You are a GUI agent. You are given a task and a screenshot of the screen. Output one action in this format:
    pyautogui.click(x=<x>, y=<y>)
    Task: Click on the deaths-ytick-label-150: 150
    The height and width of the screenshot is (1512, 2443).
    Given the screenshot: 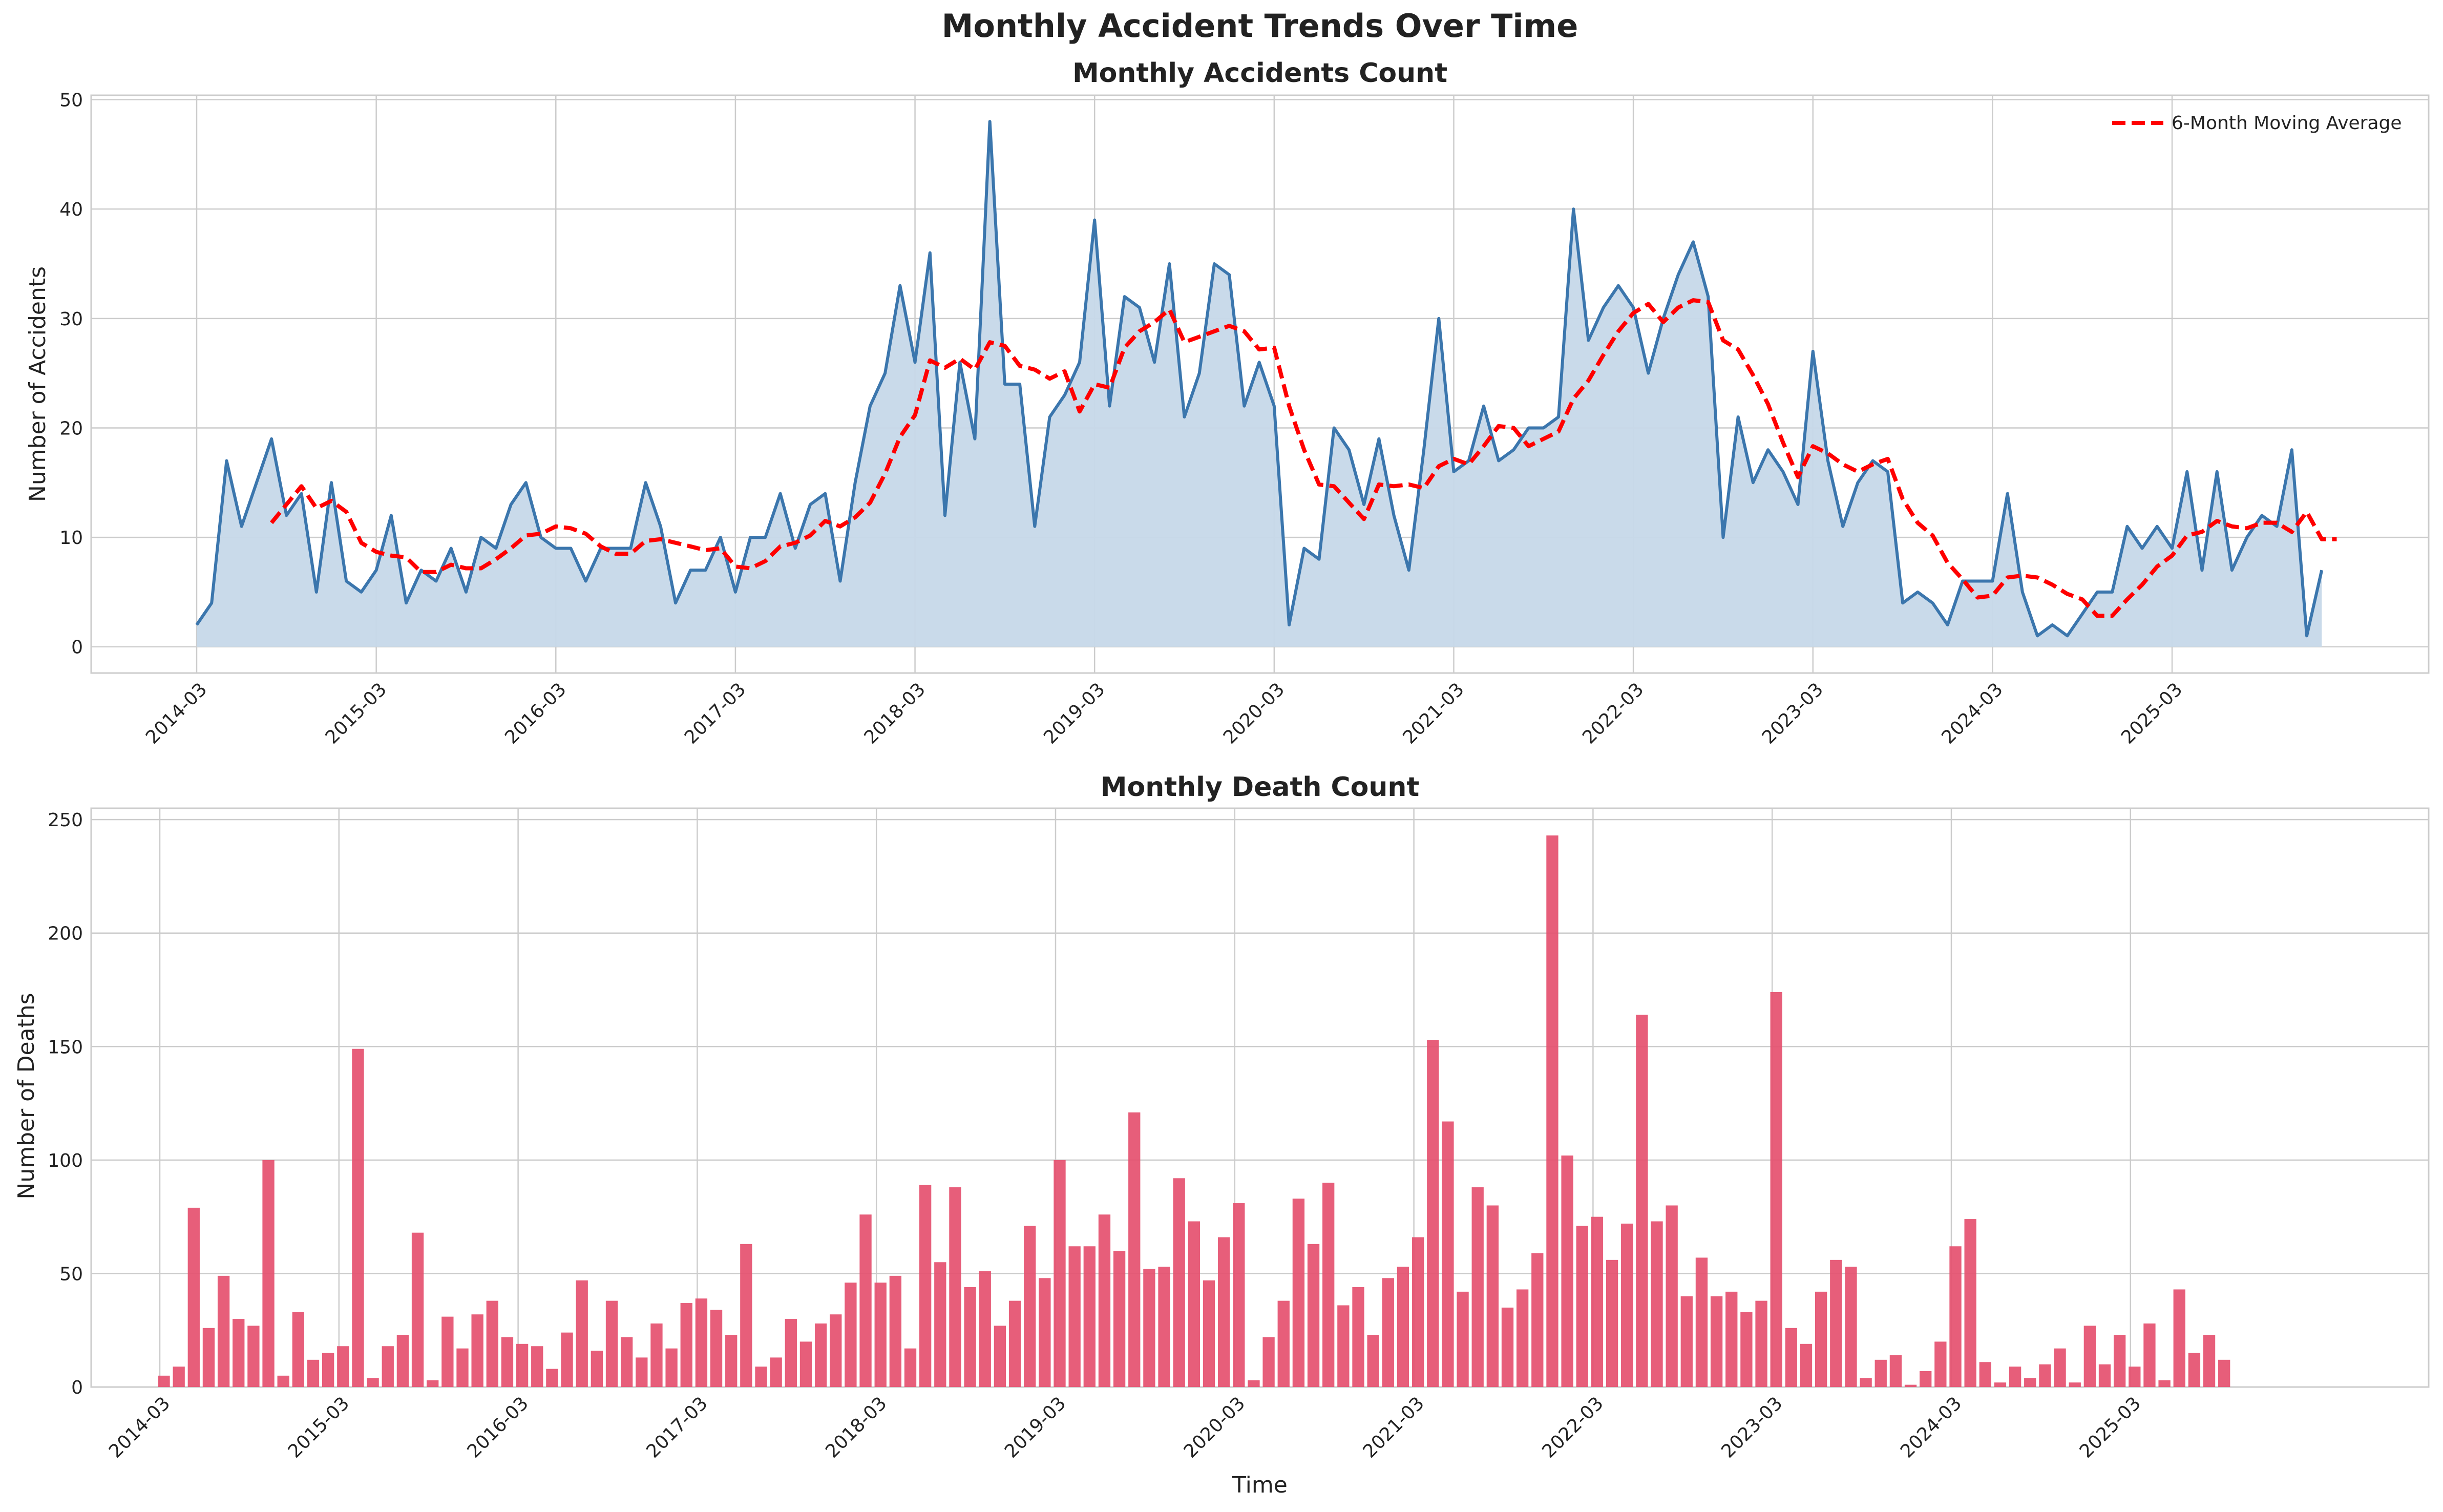 What is the action you would take?
    pyautogui.click(x=65, y=1047)
    